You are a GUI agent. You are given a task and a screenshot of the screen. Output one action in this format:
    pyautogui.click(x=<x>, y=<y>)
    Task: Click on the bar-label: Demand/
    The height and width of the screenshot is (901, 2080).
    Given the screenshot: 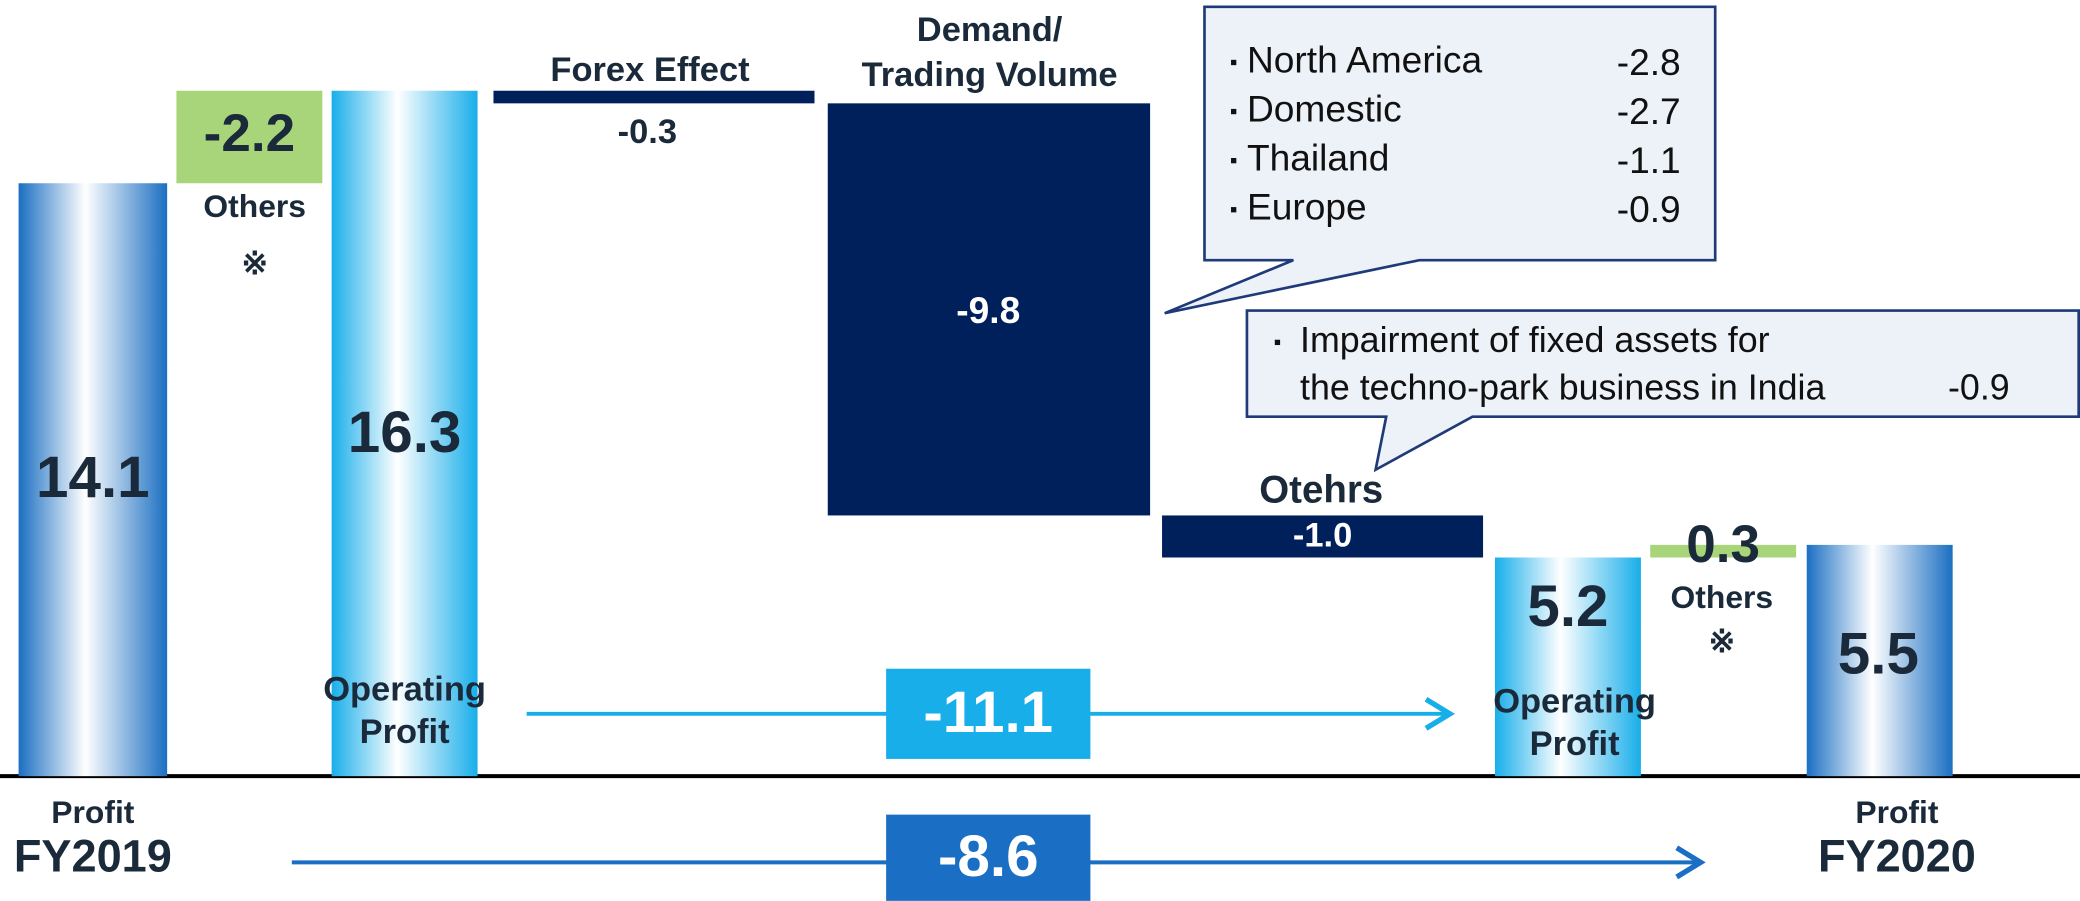 What is the action you would take?
    pyautogui.click(x=990, y=30)
    